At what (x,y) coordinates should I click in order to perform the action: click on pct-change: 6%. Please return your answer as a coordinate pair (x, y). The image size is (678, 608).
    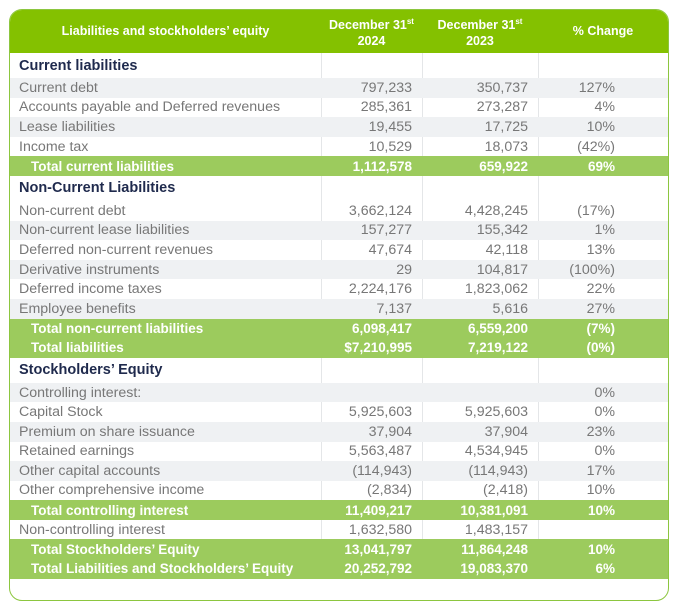
    Looking at the image, I should click on (605, 569).